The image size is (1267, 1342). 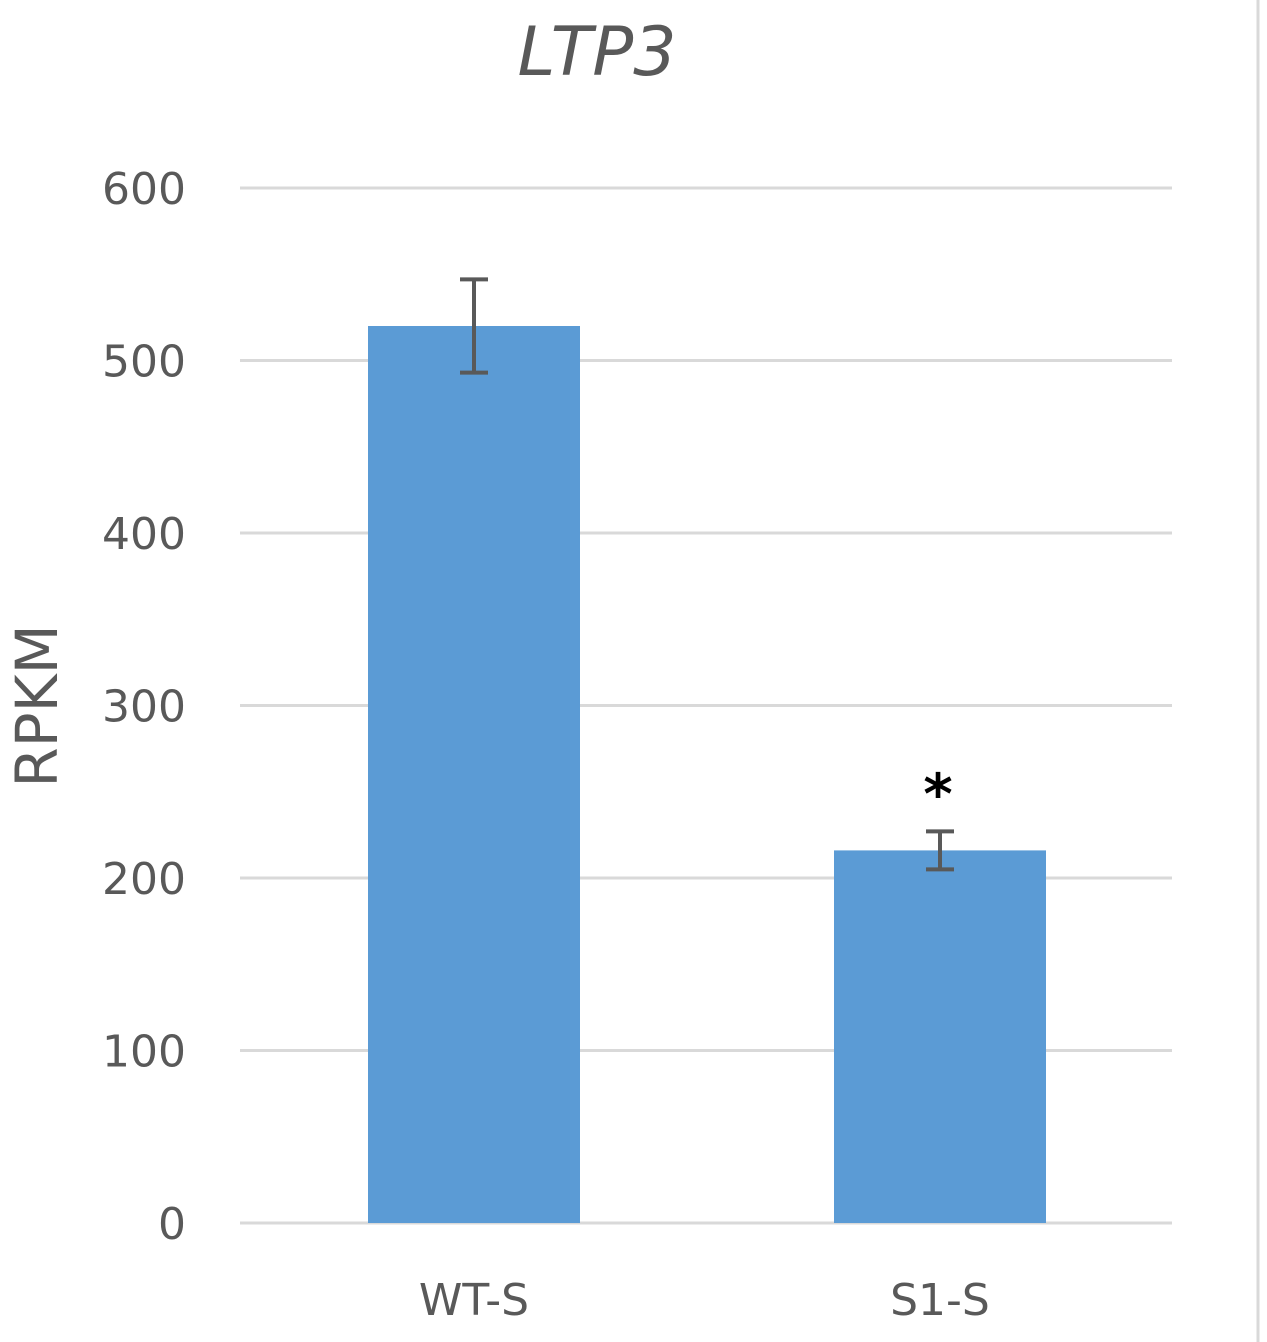 What do you see at coordinates (144, 362) in the screenshot?
I see `y-tick-label-500: 500` at bounding box center [144, 362].